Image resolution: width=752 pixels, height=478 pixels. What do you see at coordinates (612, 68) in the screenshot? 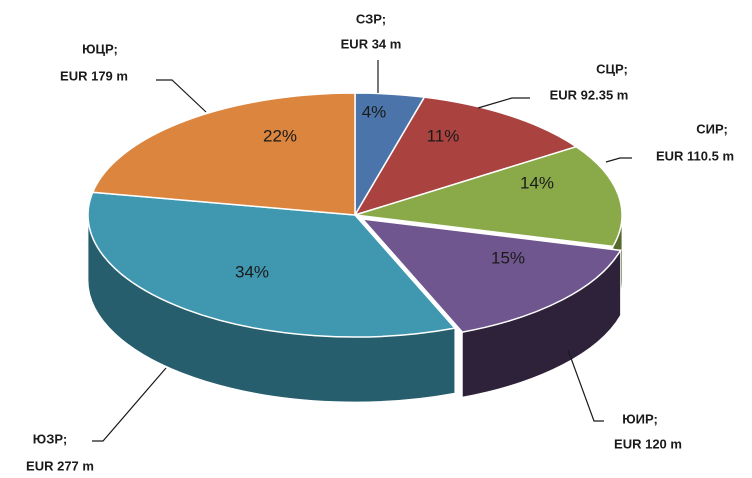
I see `category-label: СЦР;` at bounding box center [612, 68].